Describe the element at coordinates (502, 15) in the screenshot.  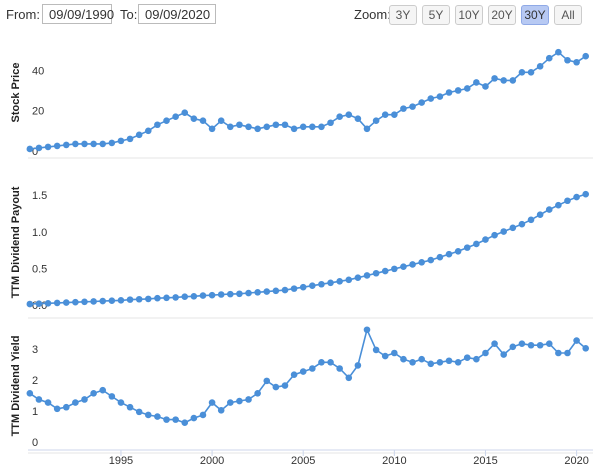
I see `zoom-button: 20Y` at that location.